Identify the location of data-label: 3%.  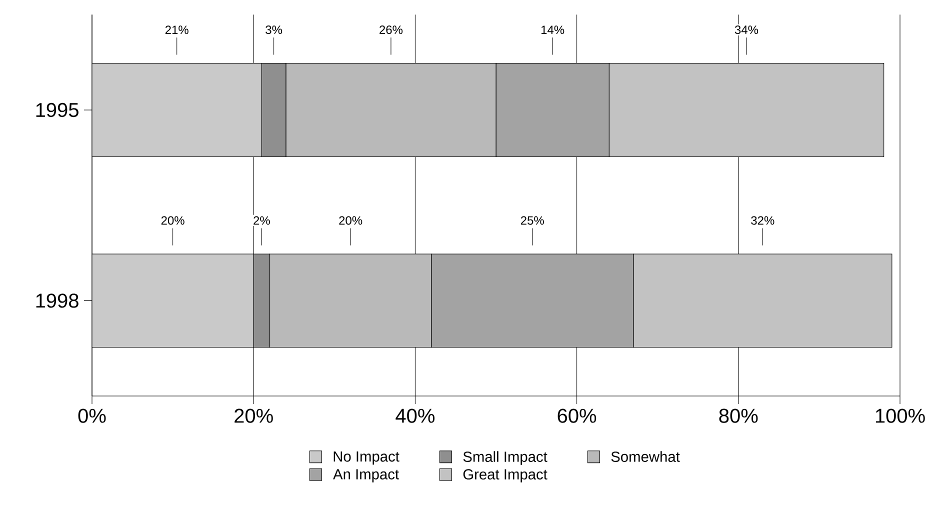
(274, 30).